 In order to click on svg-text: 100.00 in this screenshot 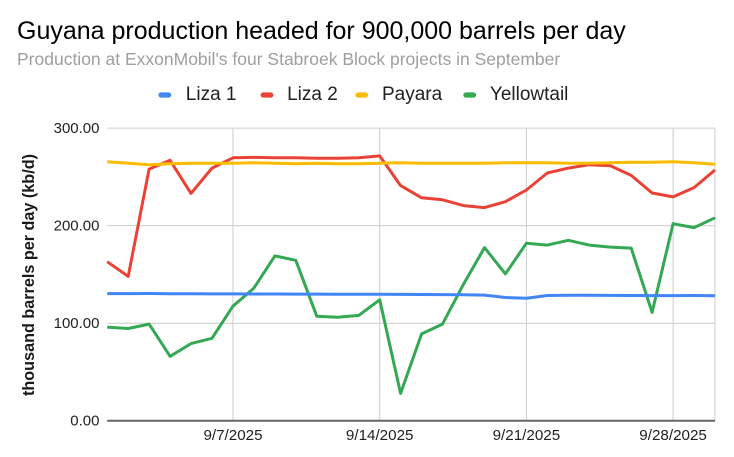, I will do `click(77, 323)`.